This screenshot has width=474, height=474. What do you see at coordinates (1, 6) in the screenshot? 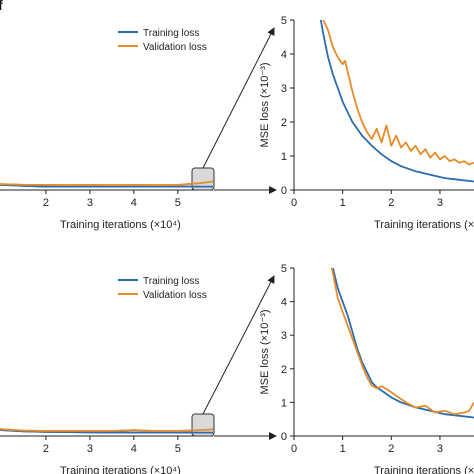
I see `panel-marker: f` at bounding box center [1, 6].